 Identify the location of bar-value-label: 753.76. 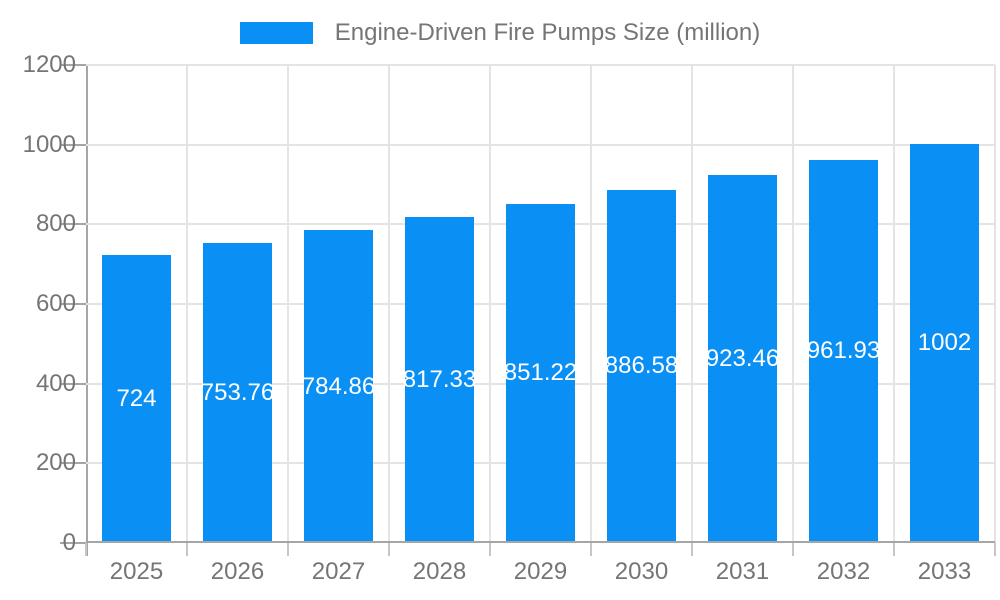
(237, 392).